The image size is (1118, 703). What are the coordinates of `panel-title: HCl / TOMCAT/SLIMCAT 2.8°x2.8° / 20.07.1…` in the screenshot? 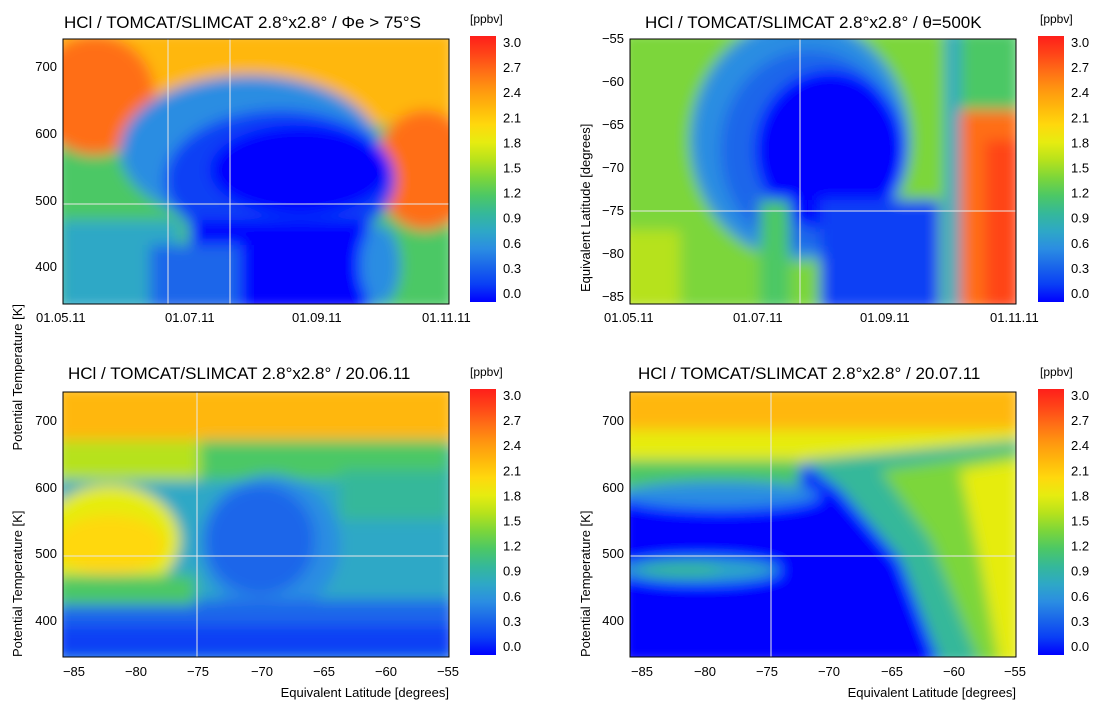 It's located at (809, 373).